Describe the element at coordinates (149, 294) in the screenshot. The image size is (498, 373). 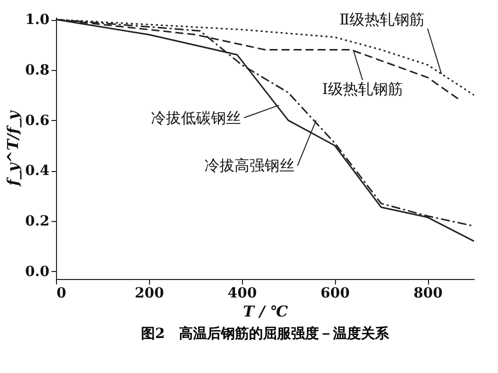
I see `x-tick-label: 200` at that location.